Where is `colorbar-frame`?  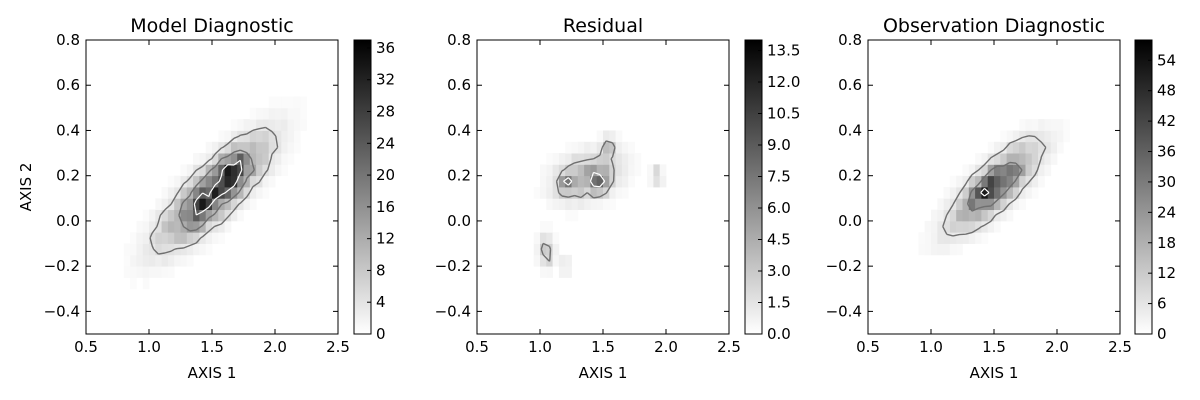
colorbar-frame is located at coordinates (753, 187).